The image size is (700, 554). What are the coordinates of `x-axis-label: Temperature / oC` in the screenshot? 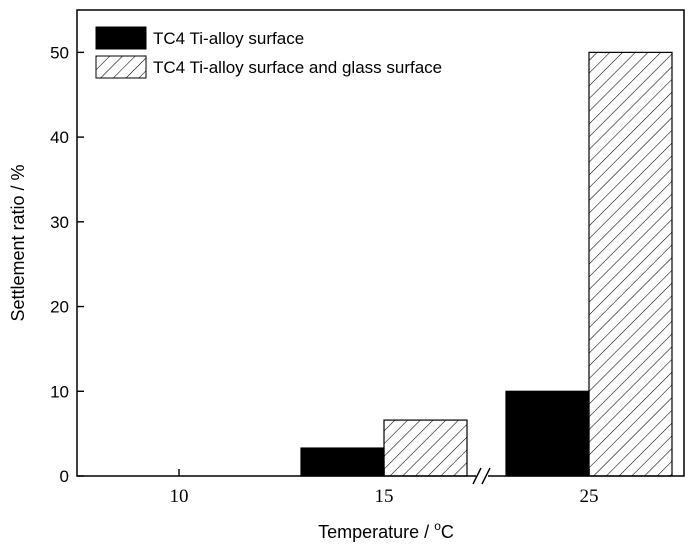 It's located at (386, 530).